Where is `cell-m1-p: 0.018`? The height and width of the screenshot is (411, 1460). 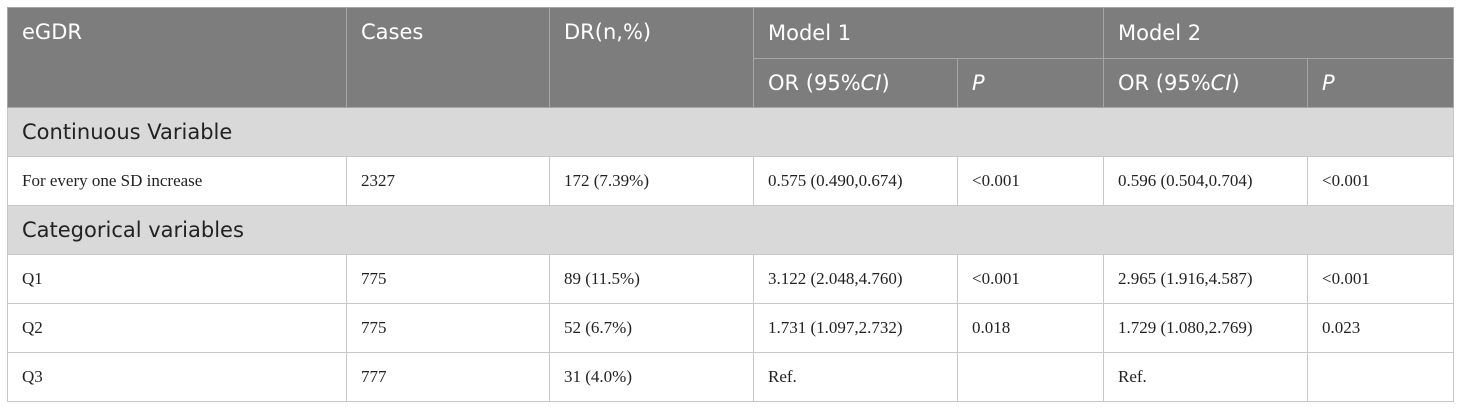
cell-m1-p: 0.018 is located at coordinates (1030, 328).